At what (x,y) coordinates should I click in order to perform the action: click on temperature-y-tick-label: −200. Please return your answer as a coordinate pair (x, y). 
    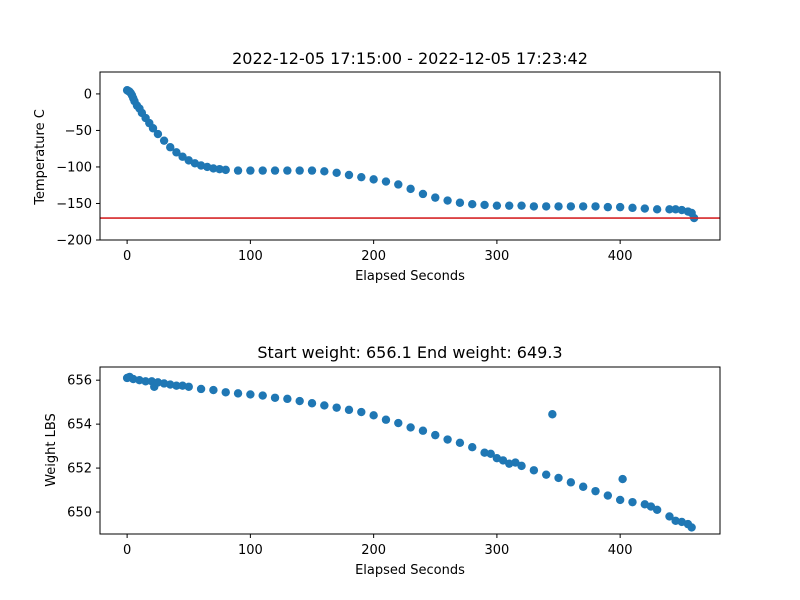
    Looking at the image, I should click on (74, 241).